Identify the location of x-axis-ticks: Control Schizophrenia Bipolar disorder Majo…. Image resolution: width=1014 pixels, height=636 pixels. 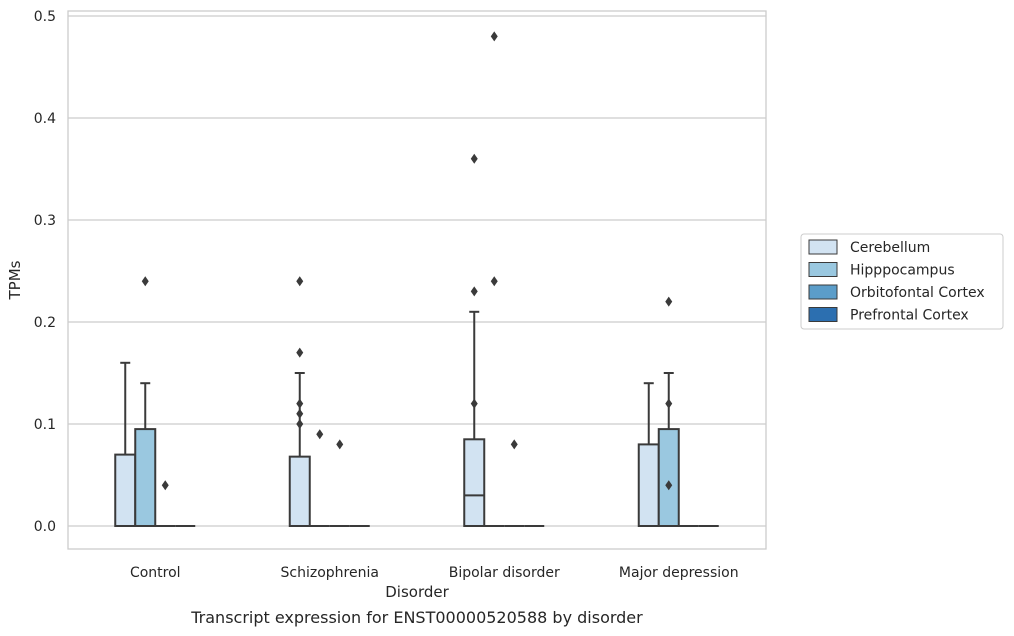
(434, 573).